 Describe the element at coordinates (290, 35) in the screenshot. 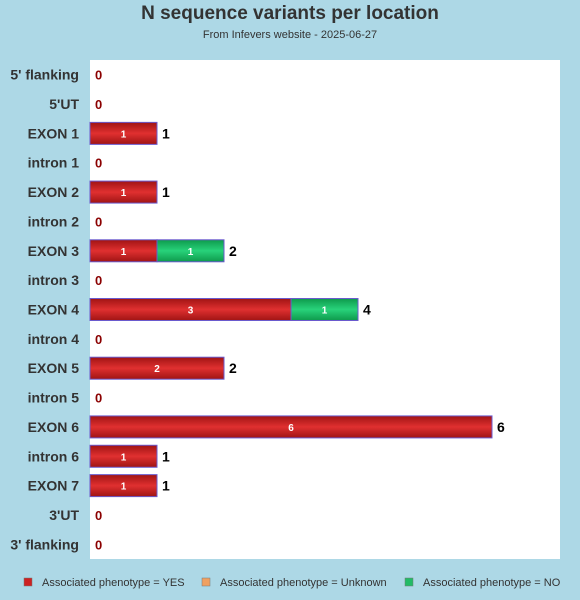

I see `chart-subtitle: From Infevers website - 2025-06-27` at that location.